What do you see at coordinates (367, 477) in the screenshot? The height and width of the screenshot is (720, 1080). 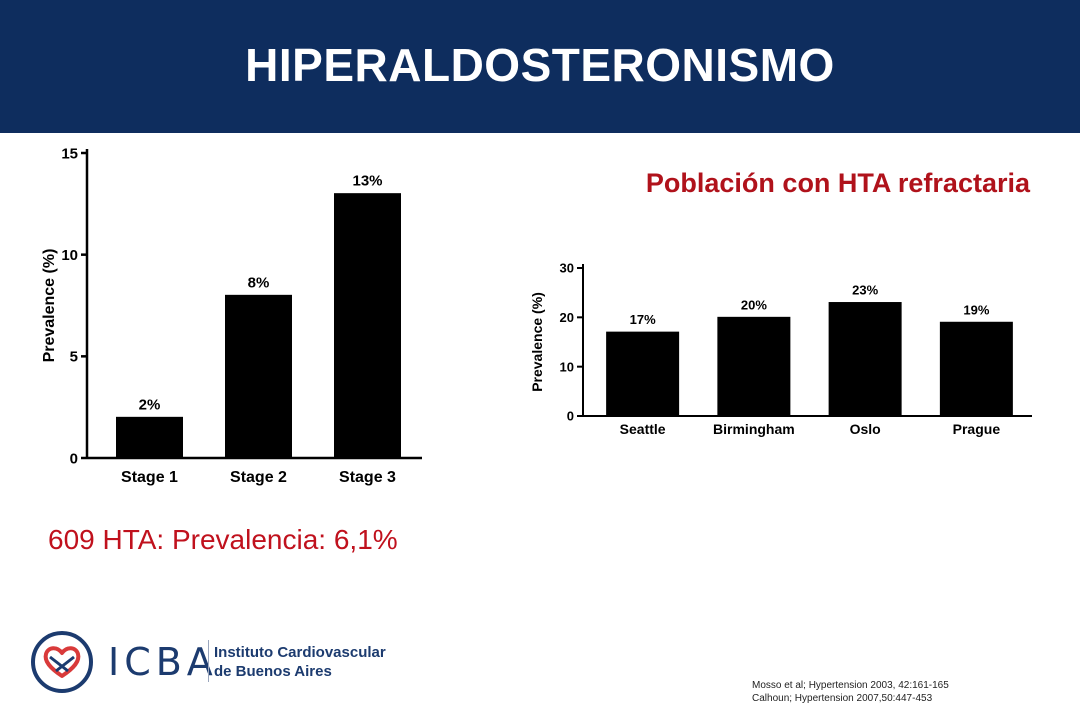 I see `x-tick-label: Stage 3` at bounding box center [367, 477].